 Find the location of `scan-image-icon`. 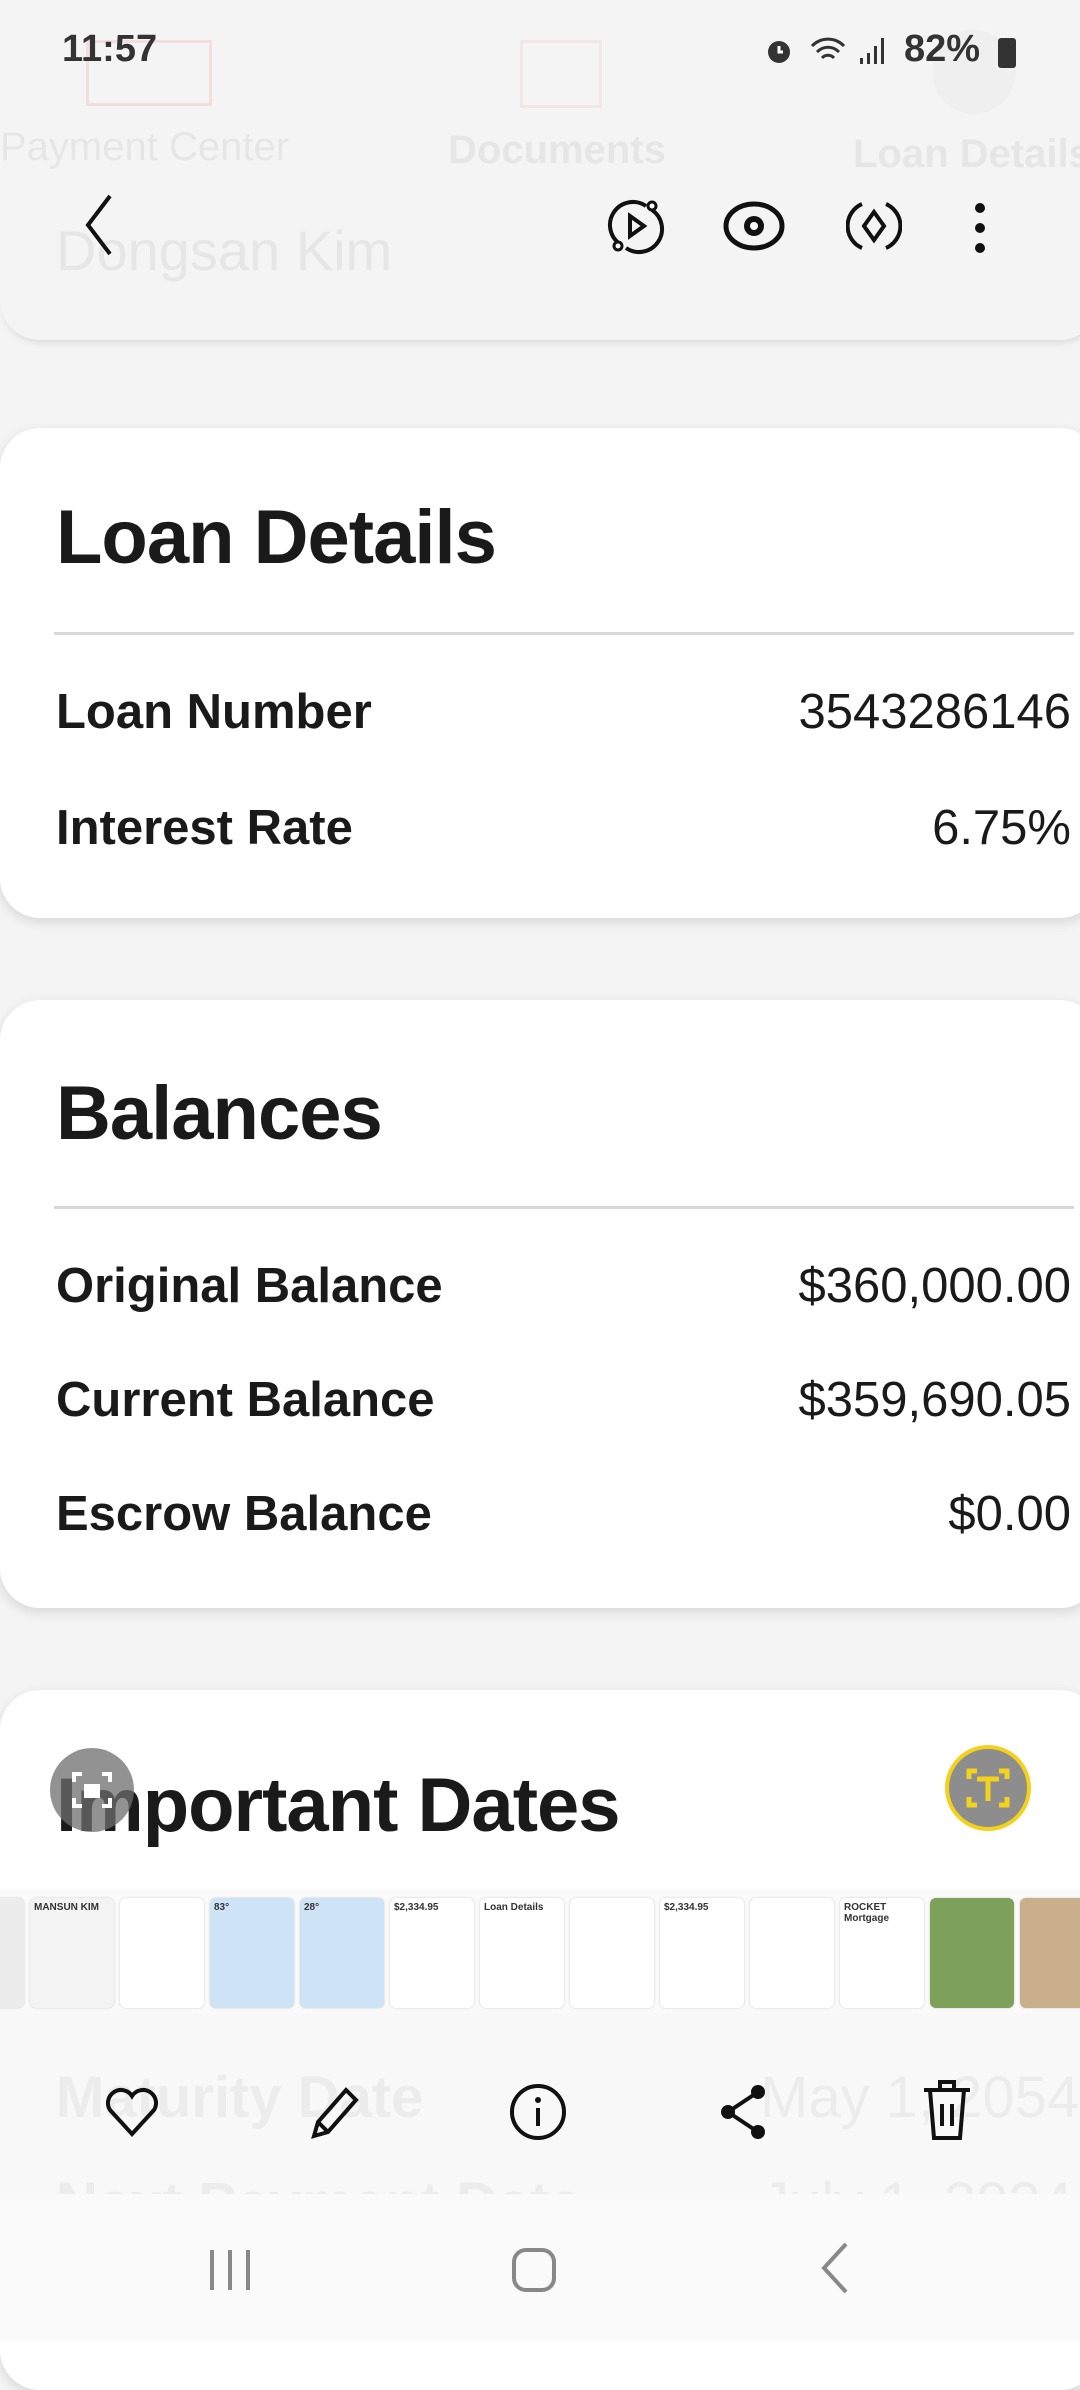

scan-image-icon is located at coordinates (92, 1790).